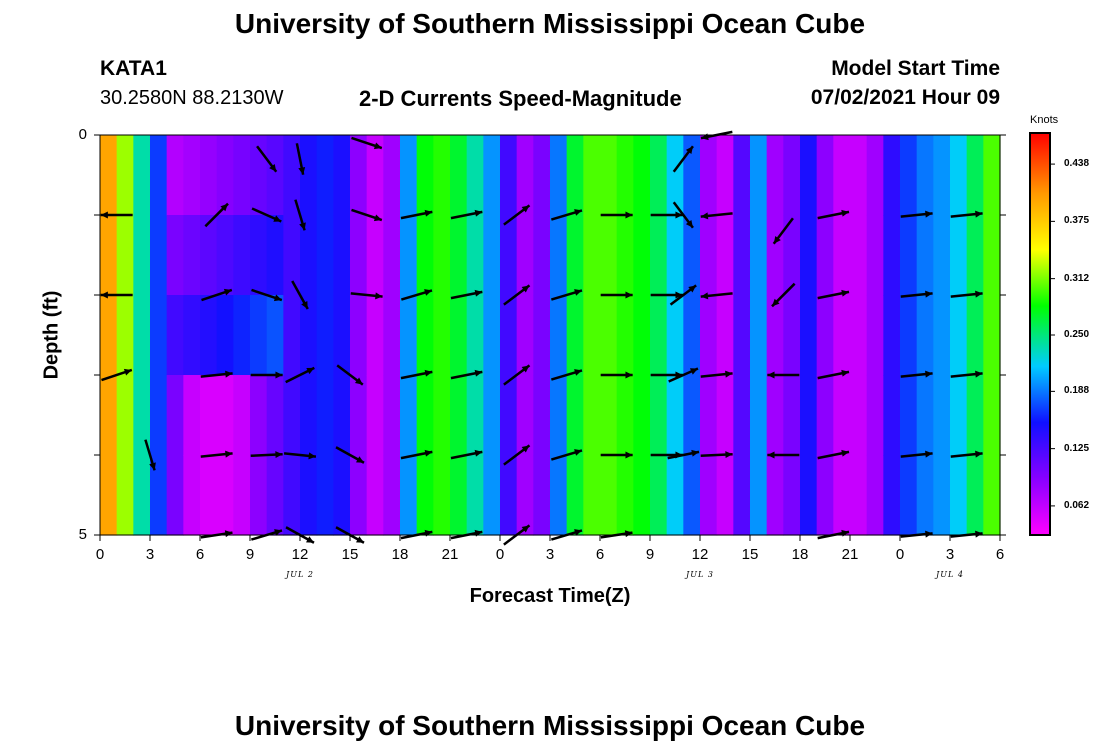  Describe the element at coordinates (82, 134) in the screenshot. I see `y-tick-label: 0` at that location.